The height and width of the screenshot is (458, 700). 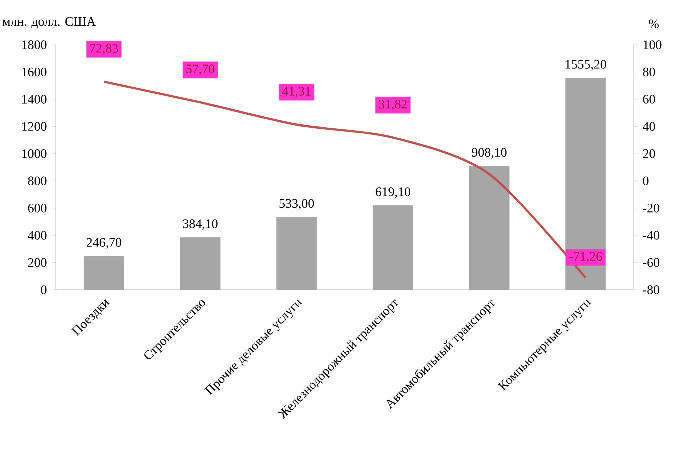 I want to click on data-label: -71,26, so click(x=586, y=257).